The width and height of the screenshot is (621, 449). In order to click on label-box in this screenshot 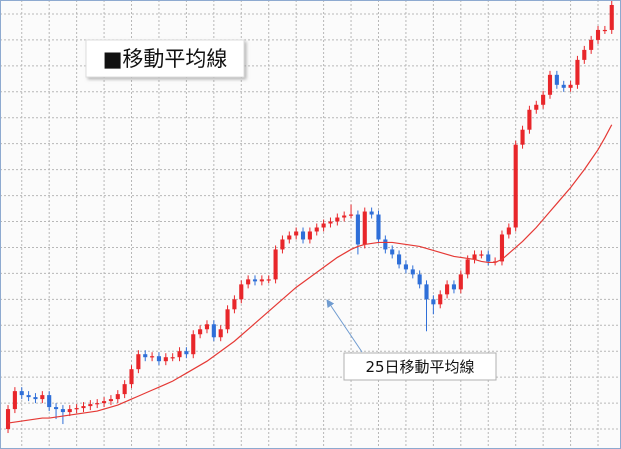, I will do `click(420, 366)`.